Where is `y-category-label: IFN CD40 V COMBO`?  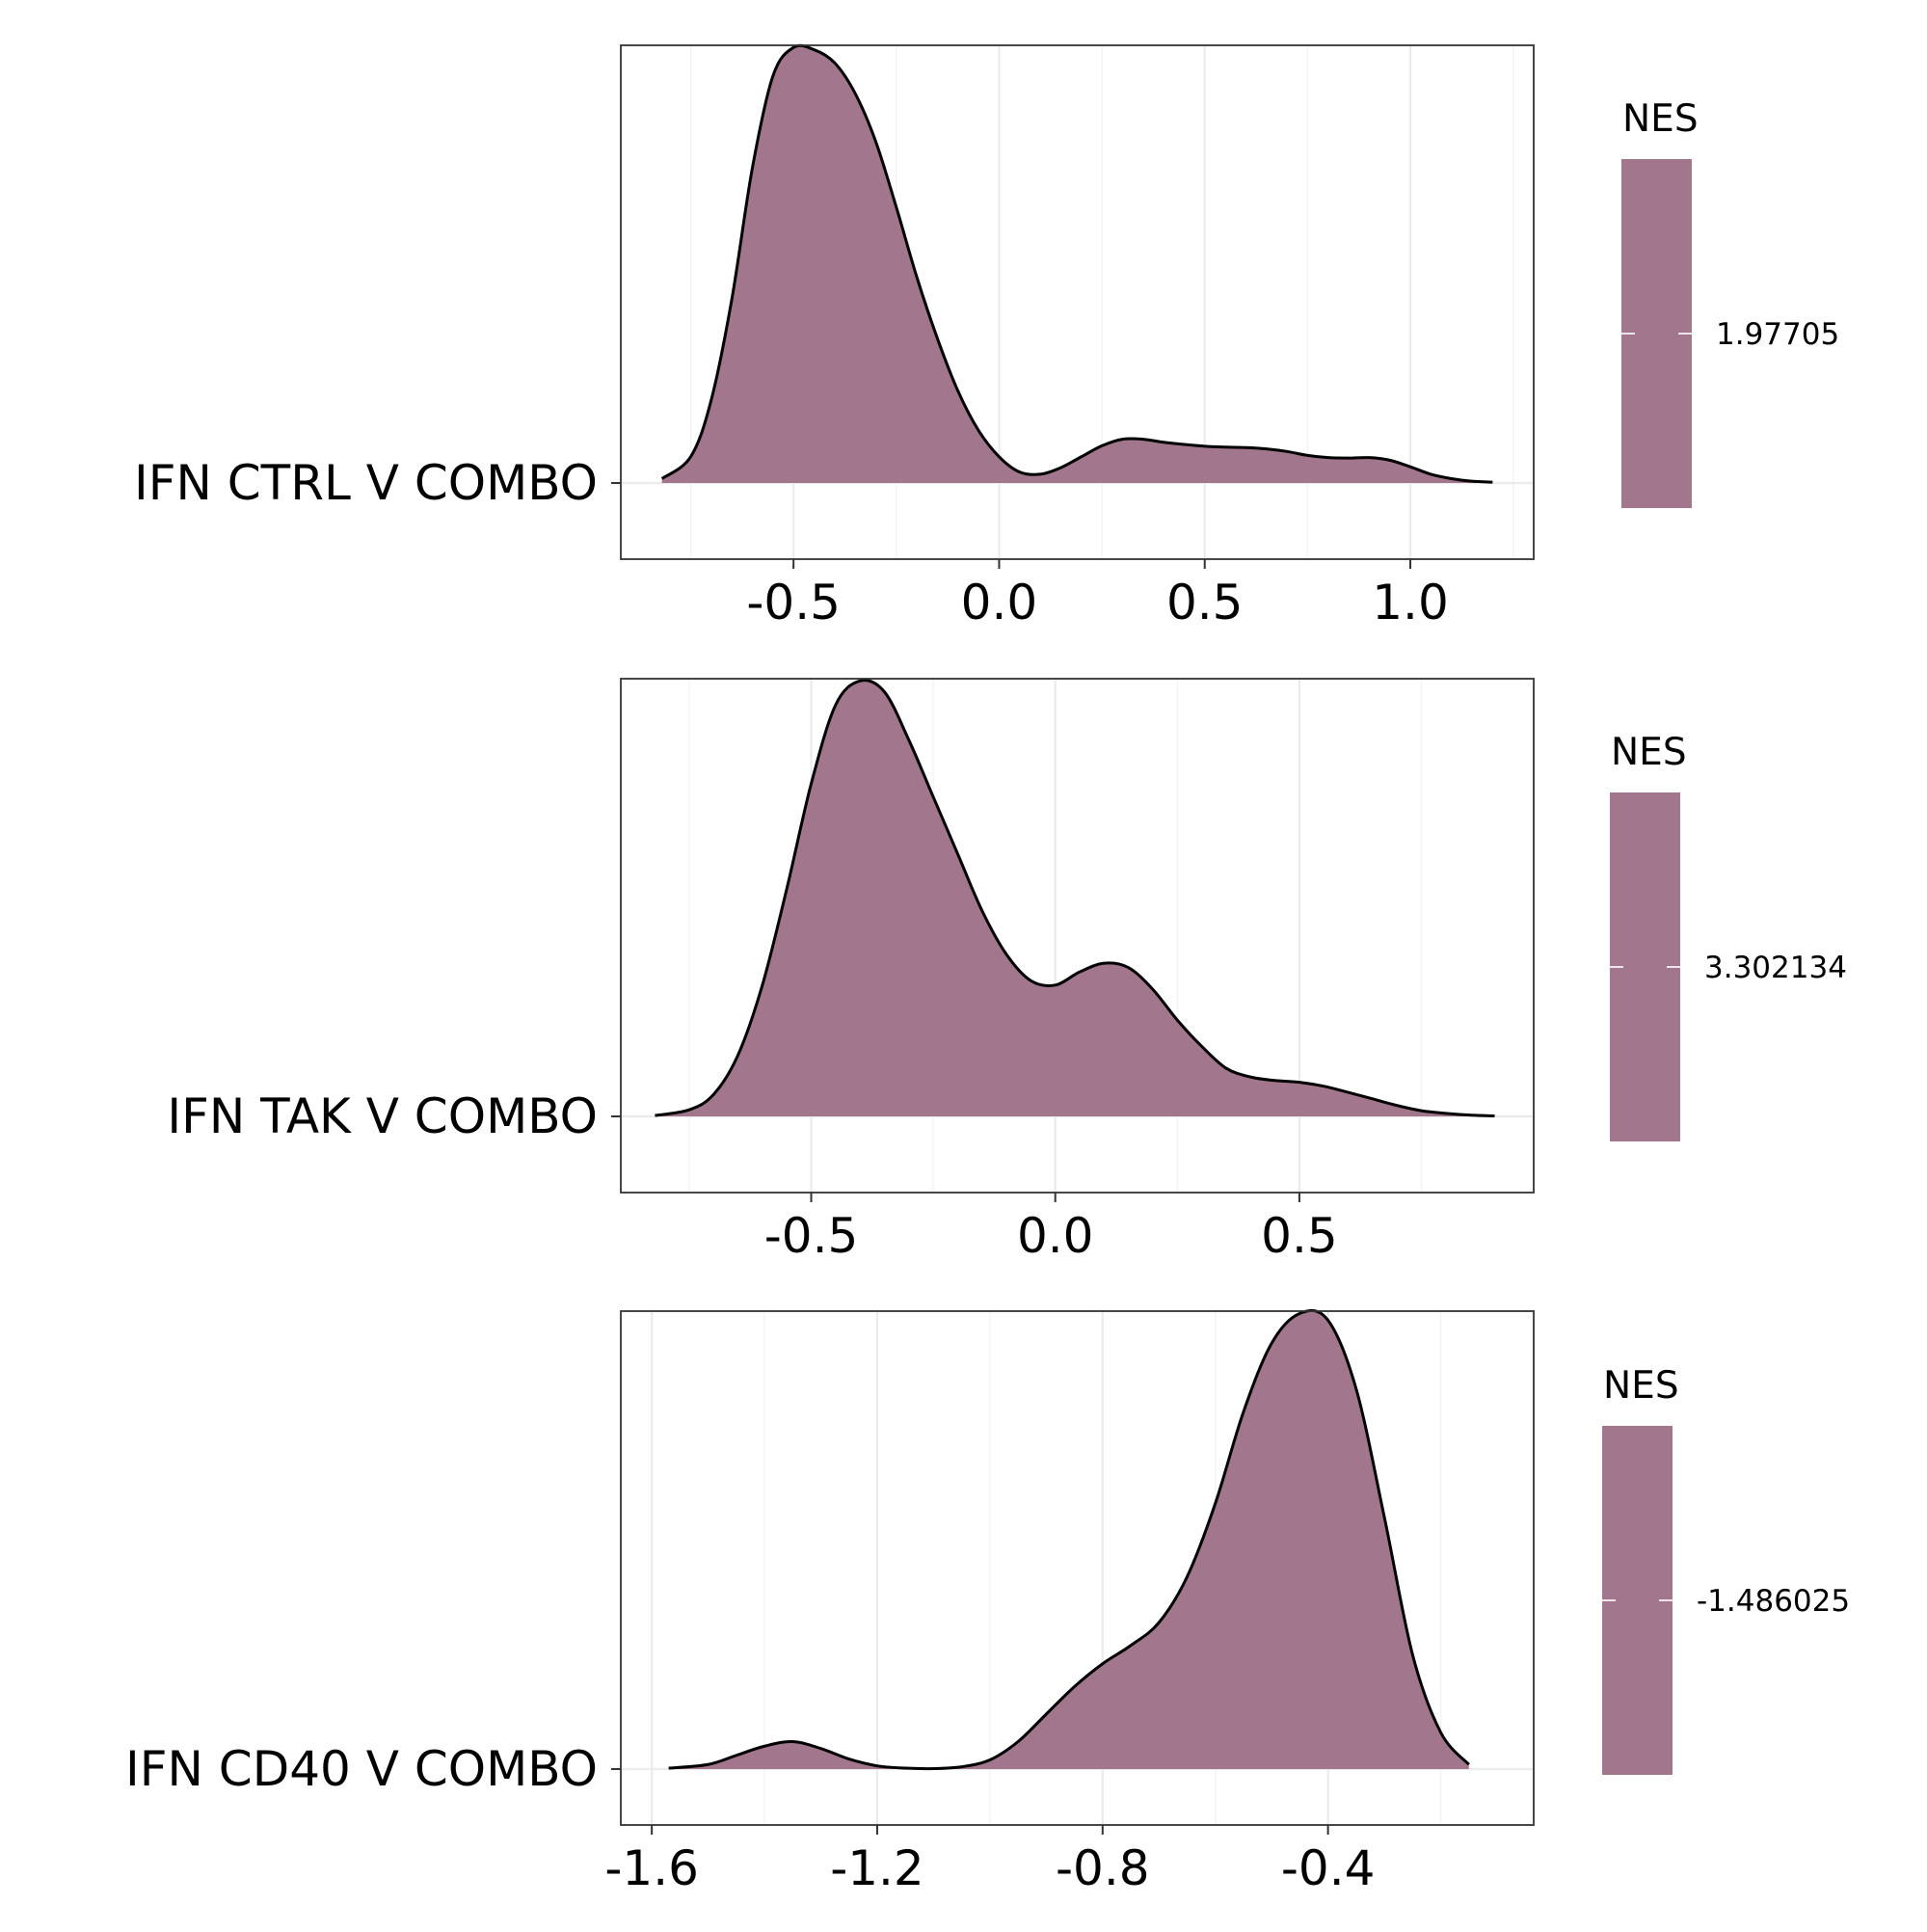 y-category-label: IFN CD40 V COMBO is located at coordinates (361, 1769).